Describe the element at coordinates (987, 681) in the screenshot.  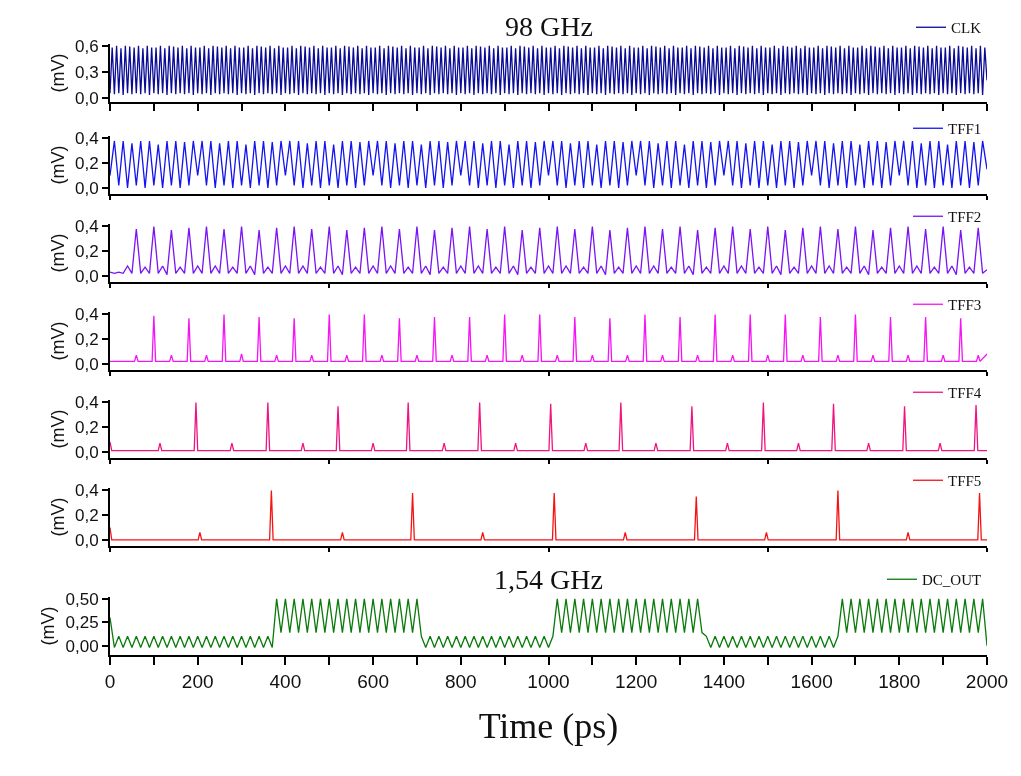
I see `x-tick-label: 2000` at that location.